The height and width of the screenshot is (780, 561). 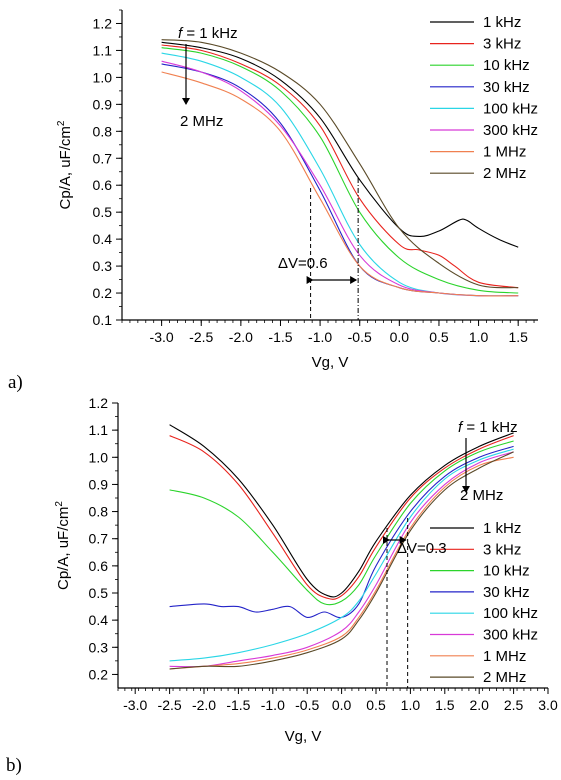 I want to click on panel-label: a), so click(x=15, y=382).